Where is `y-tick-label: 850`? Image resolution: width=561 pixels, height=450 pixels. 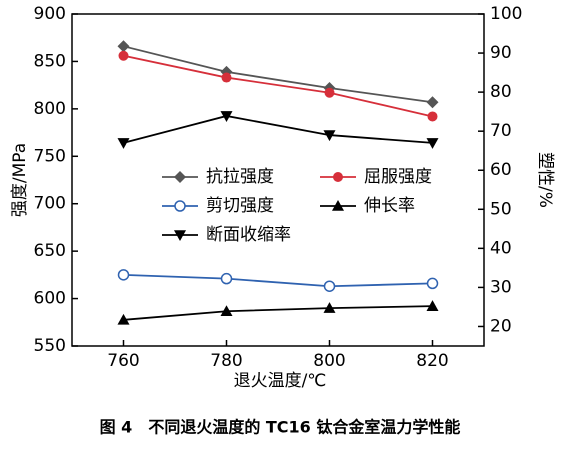
y-tick-label: 850 is located at coordinates (50, 61).